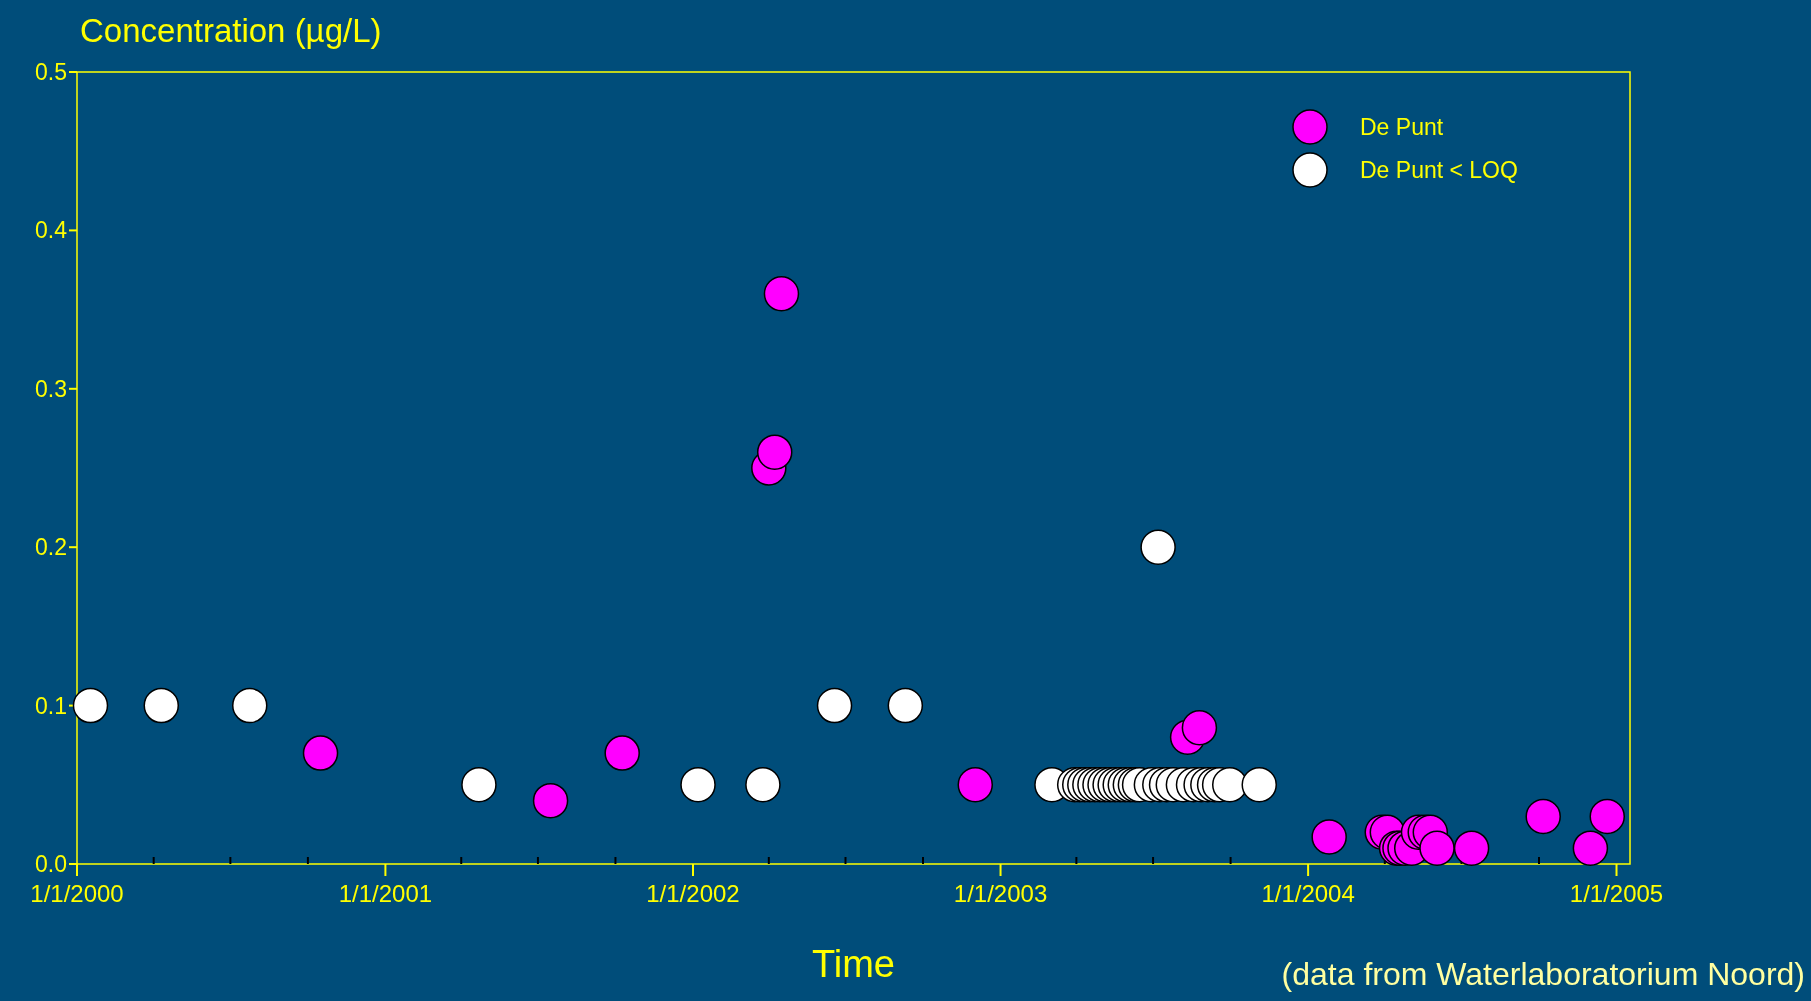 The image size is (1811, 1001). I want to click on x-tick-label: 1/1/2003, so click(1000, 893).